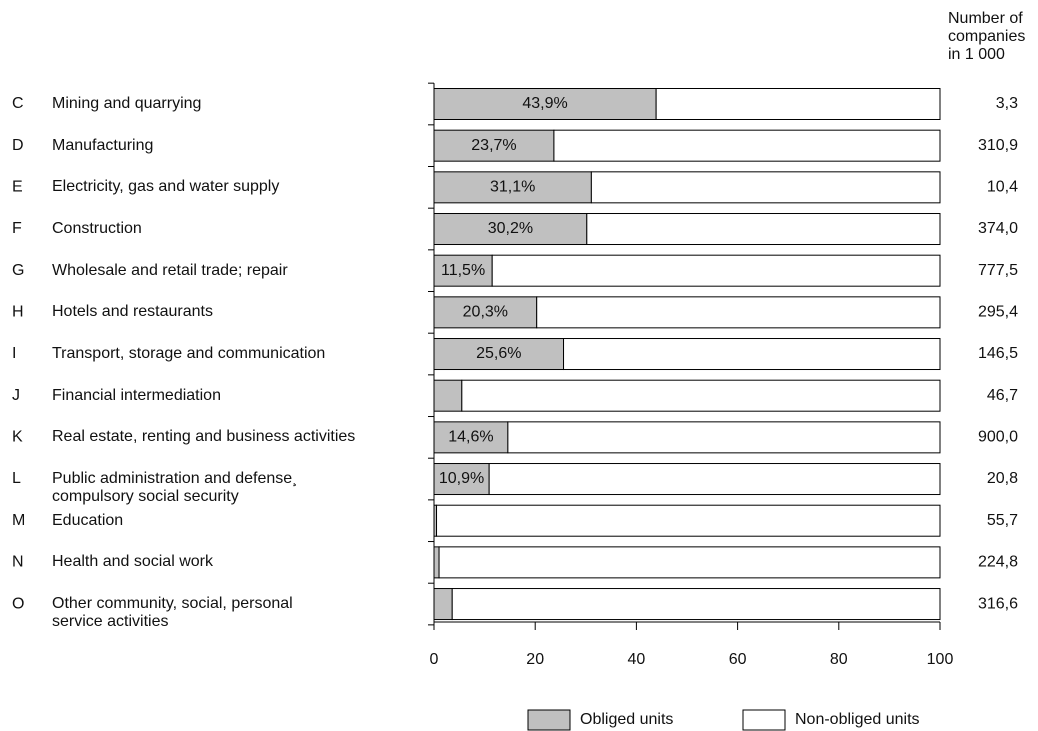 The width and height of the screenshot is (1038, 731). What do you see at coordinates (16, 395) in the screenshot?
I see `category-code: J` at bounding box center [16, 395].